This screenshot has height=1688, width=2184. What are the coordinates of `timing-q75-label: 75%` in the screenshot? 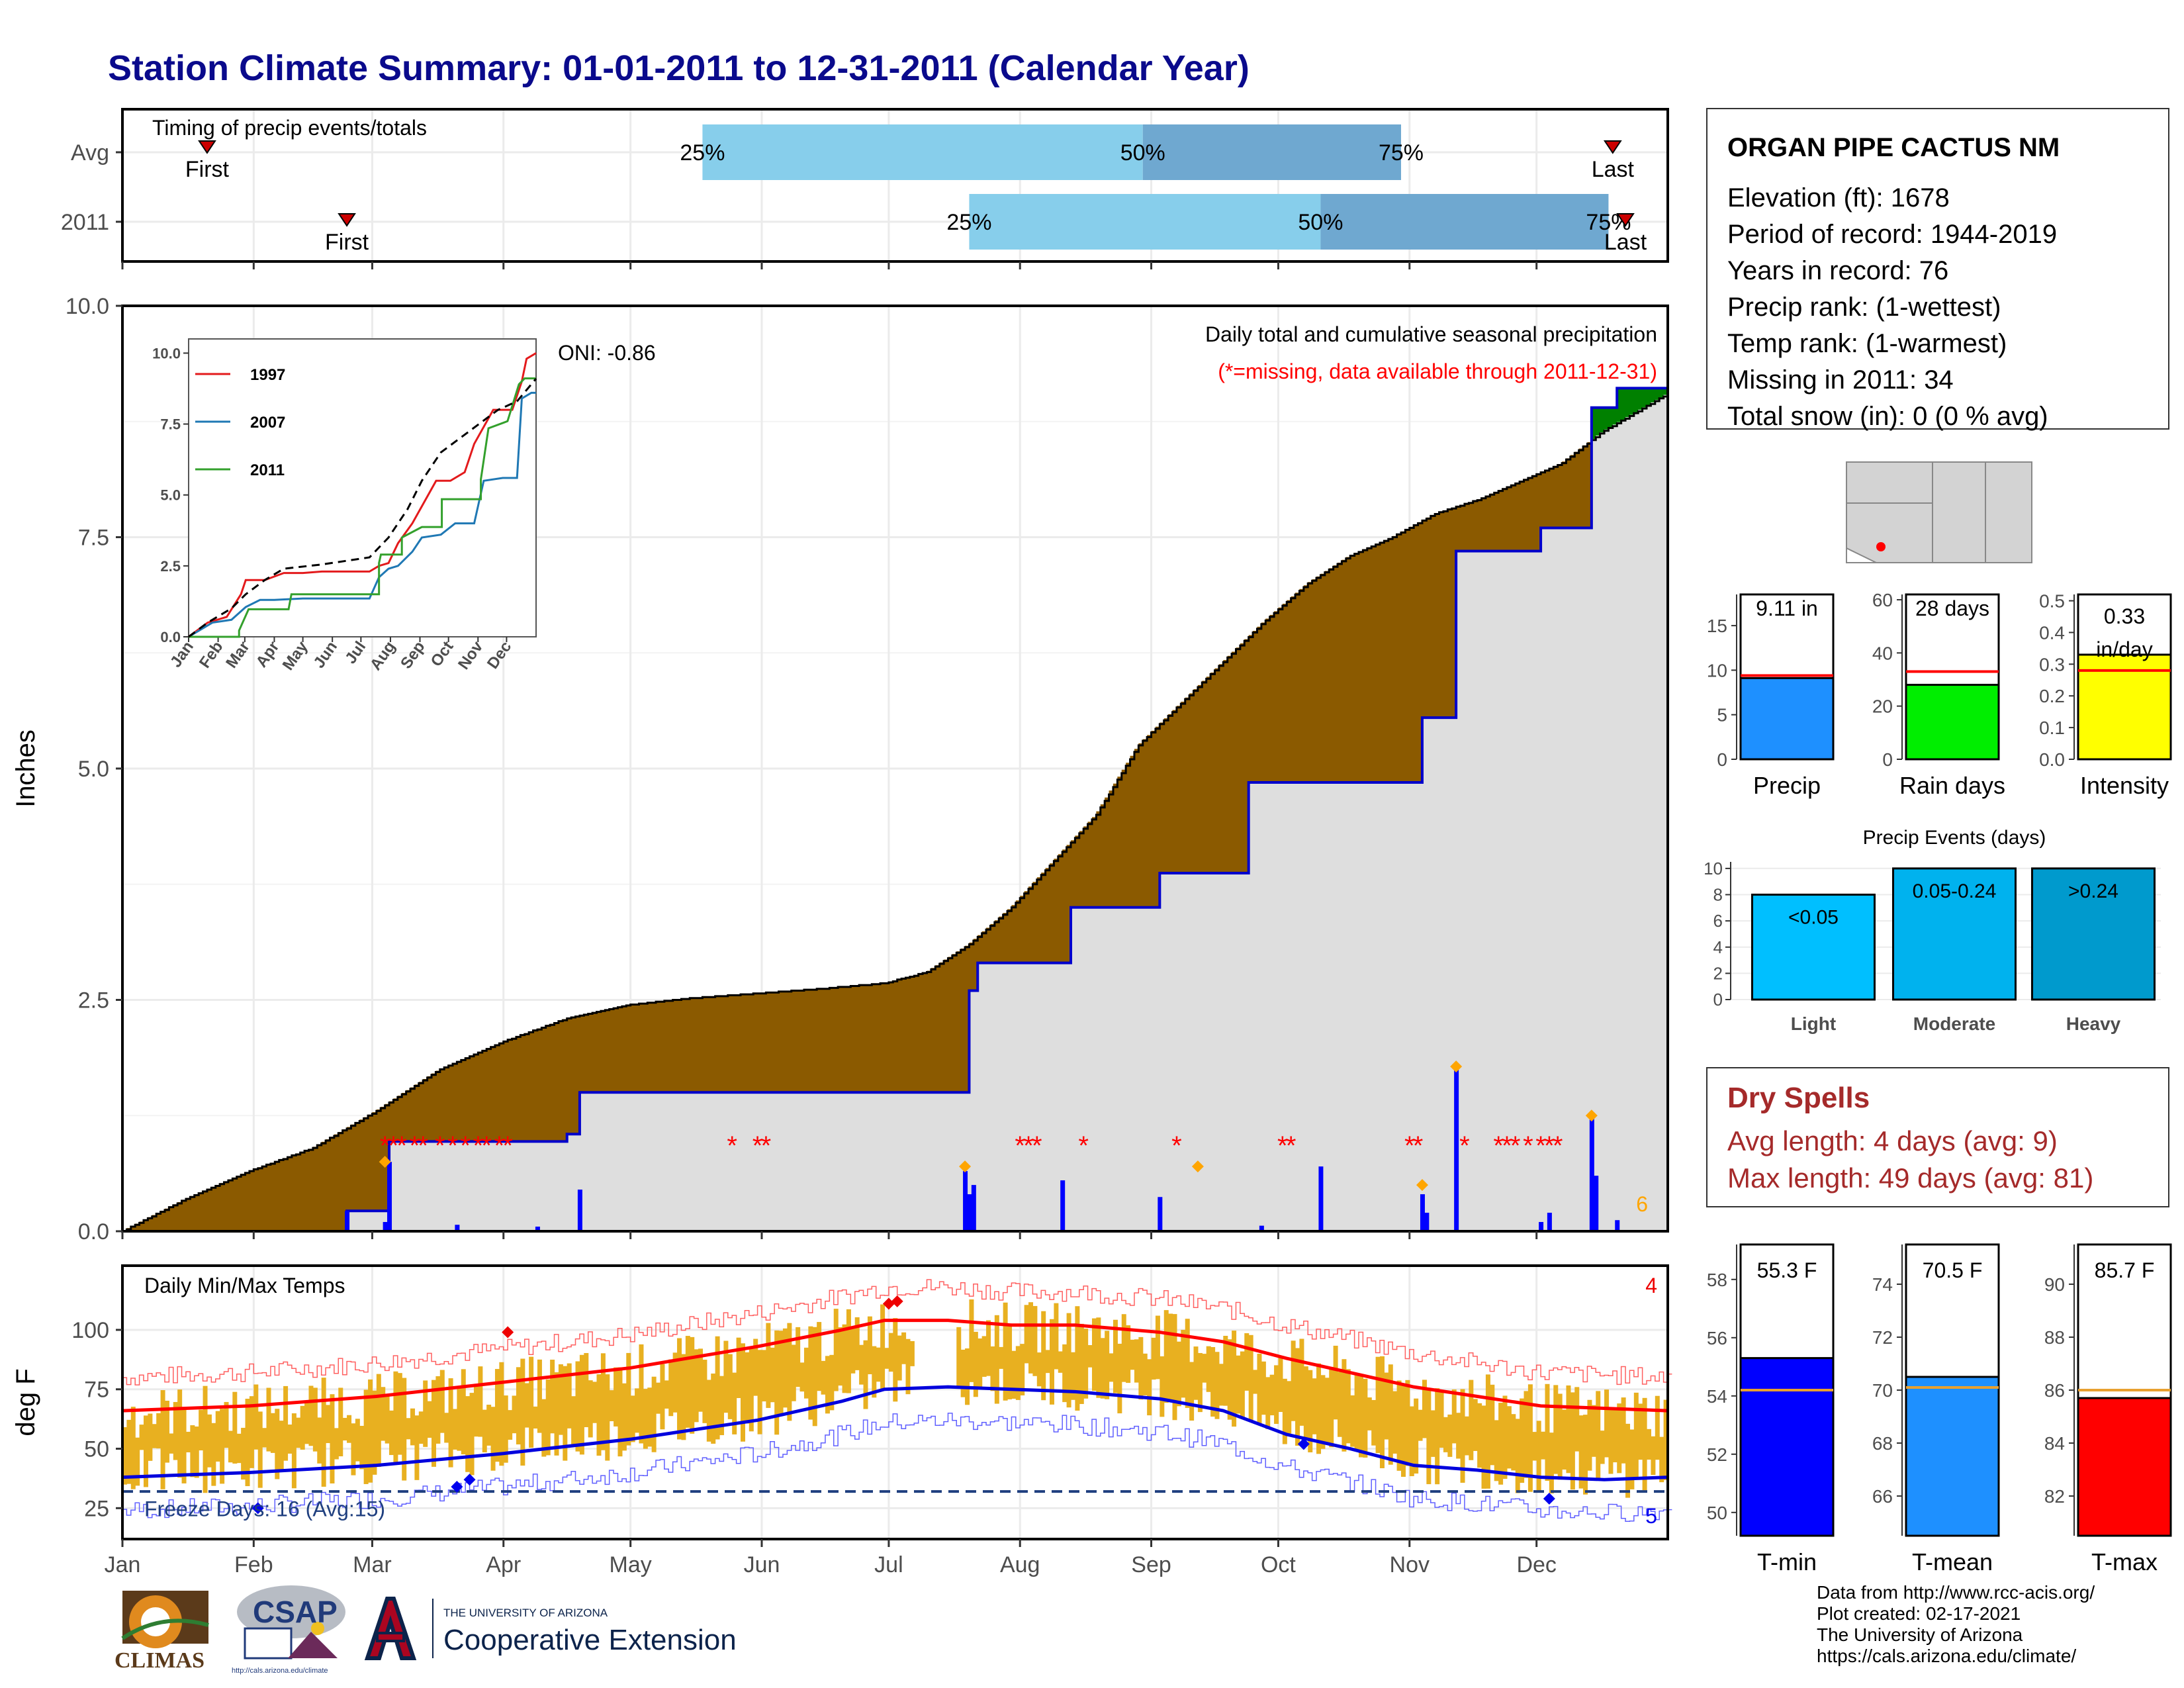 It's located at (1402, 152).